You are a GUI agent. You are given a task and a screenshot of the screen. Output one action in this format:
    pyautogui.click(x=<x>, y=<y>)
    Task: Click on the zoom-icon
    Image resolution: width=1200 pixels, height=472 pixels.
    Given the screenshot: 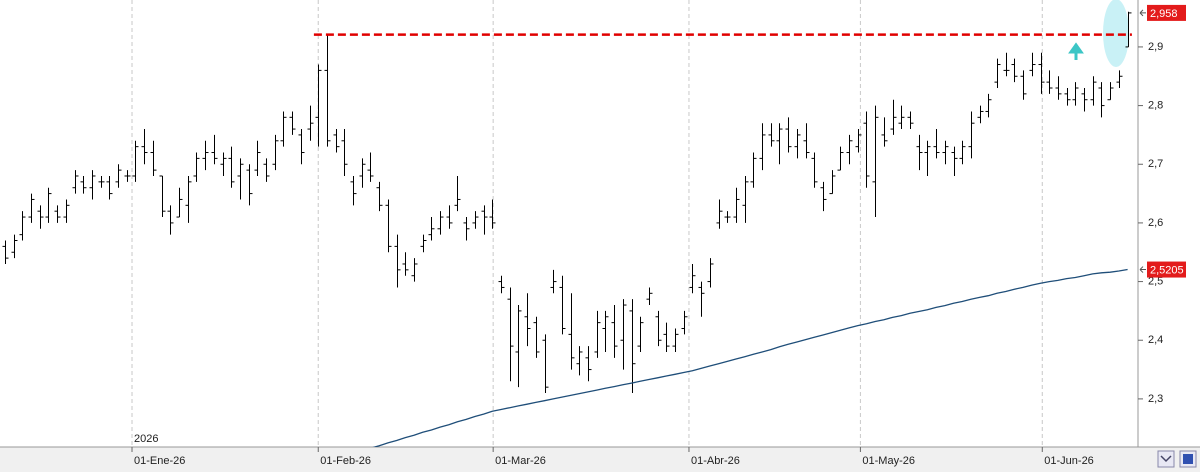 What is the action you would take?
    pyautogui.click(x=1166, y=459)
    